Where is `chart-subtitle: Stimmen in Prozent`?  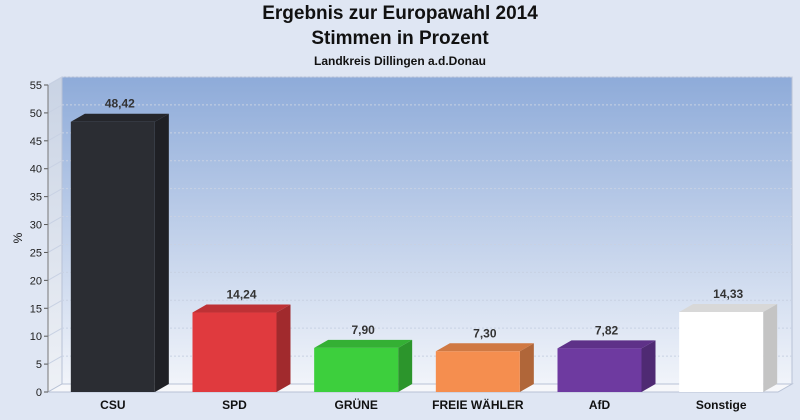
chart-subtitle: Stimmen in Prozent is located at coordinates (400, 38).